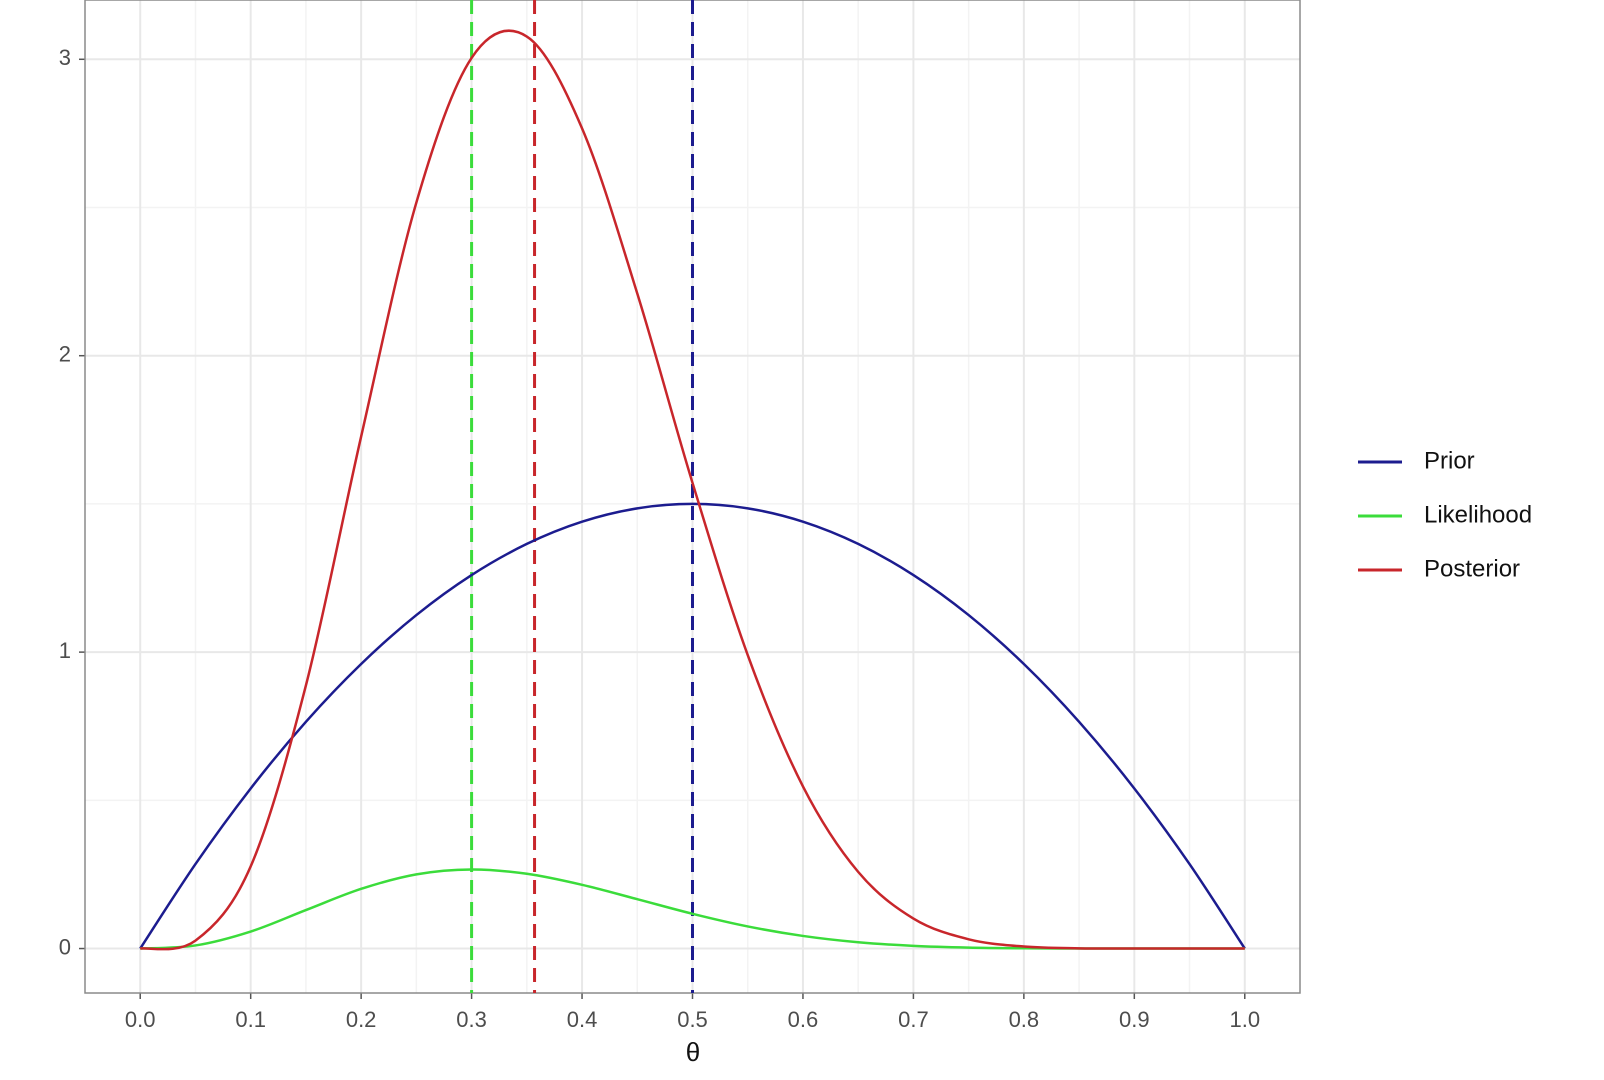 This screenshot has width=1604, height=1080. What do you see at coordinates (65, 946) in the screenshot?
I see `y-tick-label: 0` at bounding box center [65, 946].